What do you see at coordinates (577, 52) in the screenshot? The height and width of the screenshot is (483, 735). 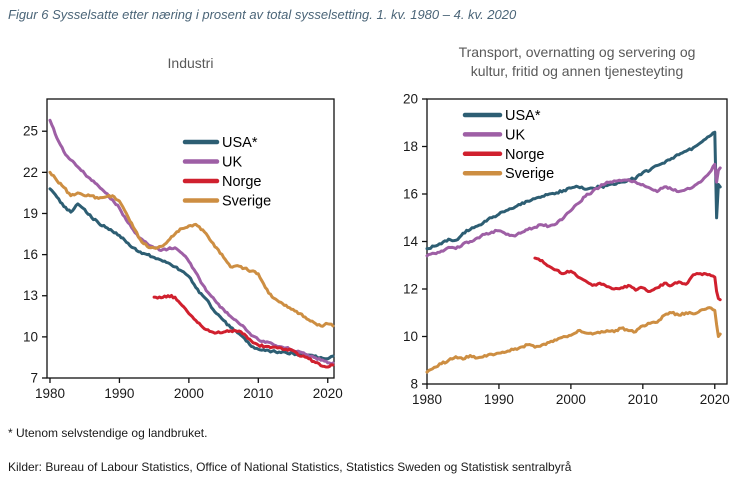 I see `right-chart-title-line1: Transport, overnatting og servering og` at bounding box center [577, 52].